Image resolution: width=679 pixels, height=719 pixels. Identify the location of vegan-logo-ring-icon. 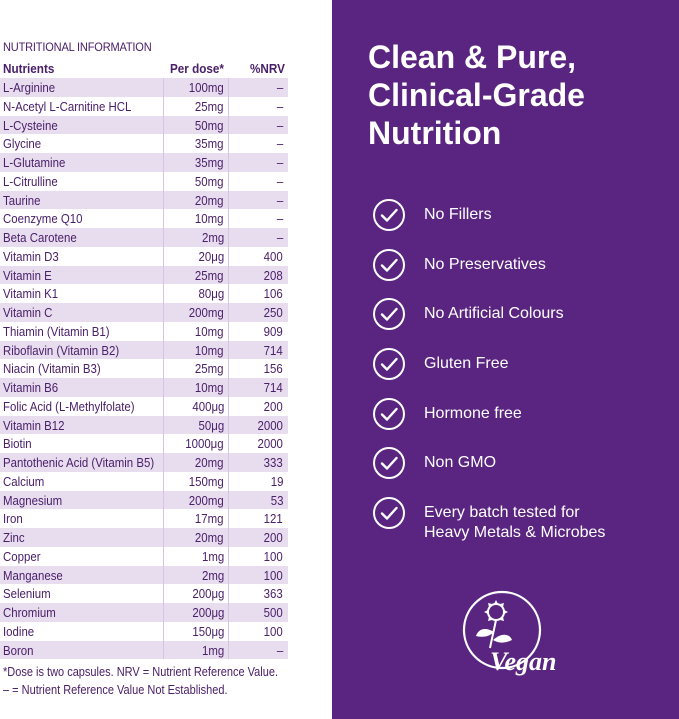
(502, 630).